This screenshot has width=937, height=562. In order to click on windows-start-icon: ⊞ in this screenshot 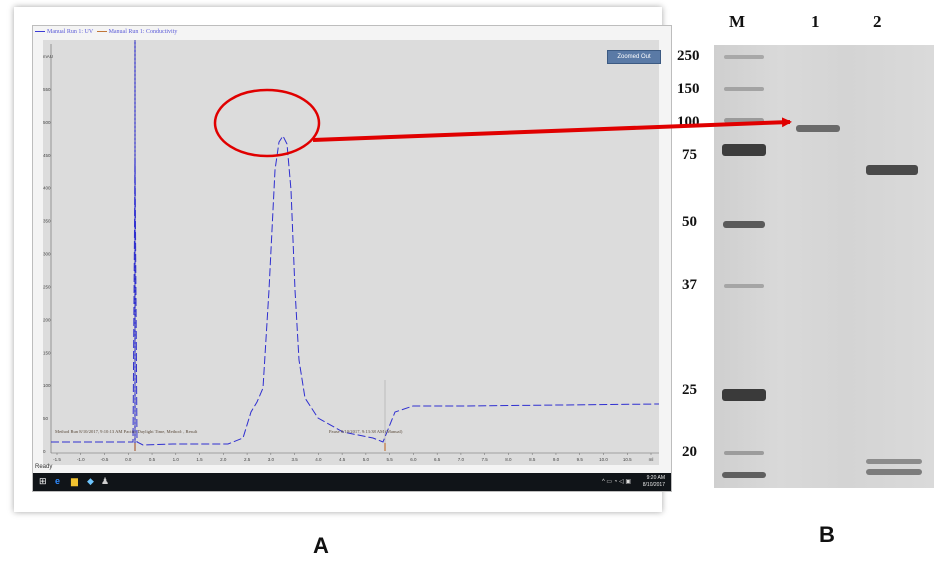, I will do `click(43, 481)`.